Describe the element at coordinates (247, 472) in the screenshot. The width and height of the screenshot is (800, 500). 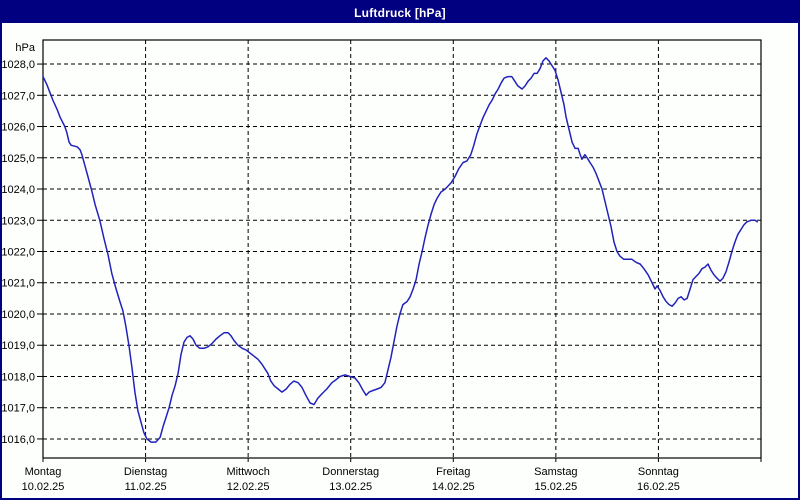
I see `x-day-label: Mittwoch` at that location.